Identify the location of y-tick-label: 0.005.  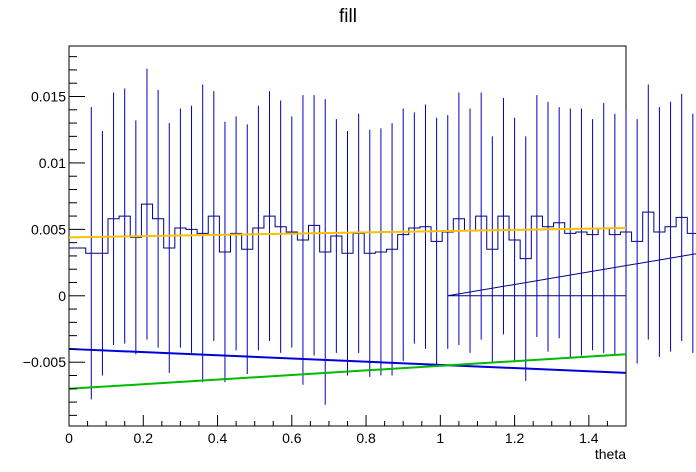
(48, 229).